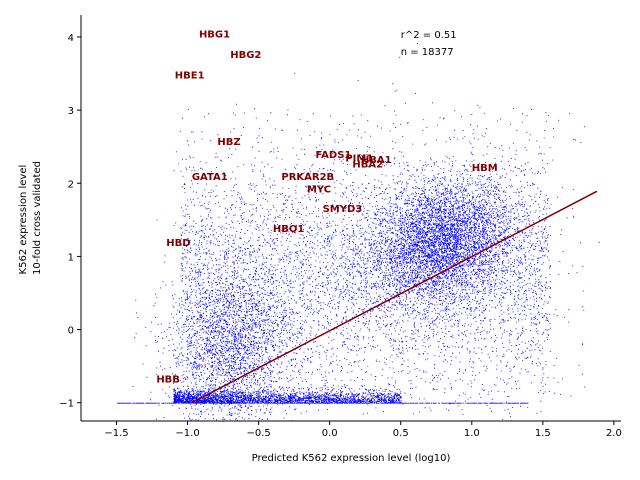 The width and height of the screenshot is (640, 480). I want to click on y-tick-label: −1, so click(66, 404).